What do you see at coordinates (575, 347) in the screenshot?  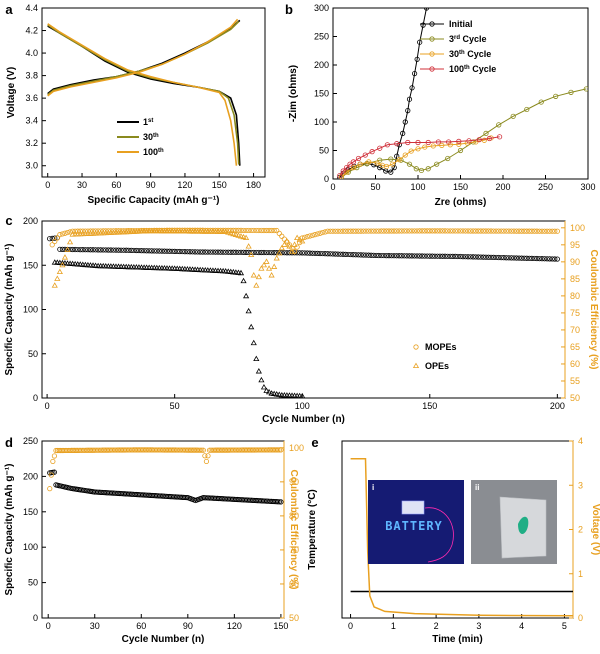 I see `c-y2-tick-label: 65` at bounding box center [575, 347].